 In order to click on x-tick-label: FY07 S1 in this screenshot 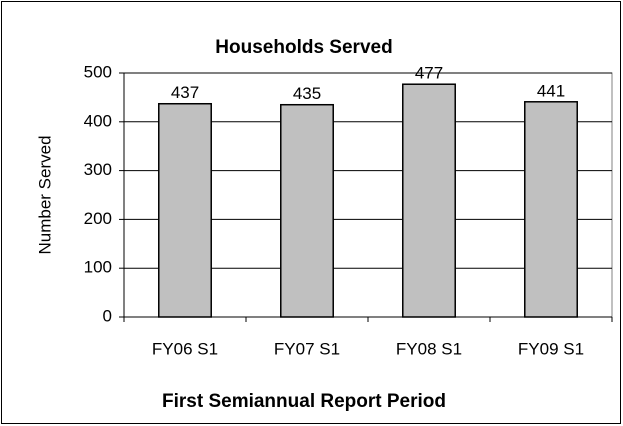, I will do `click(307, 348)`.